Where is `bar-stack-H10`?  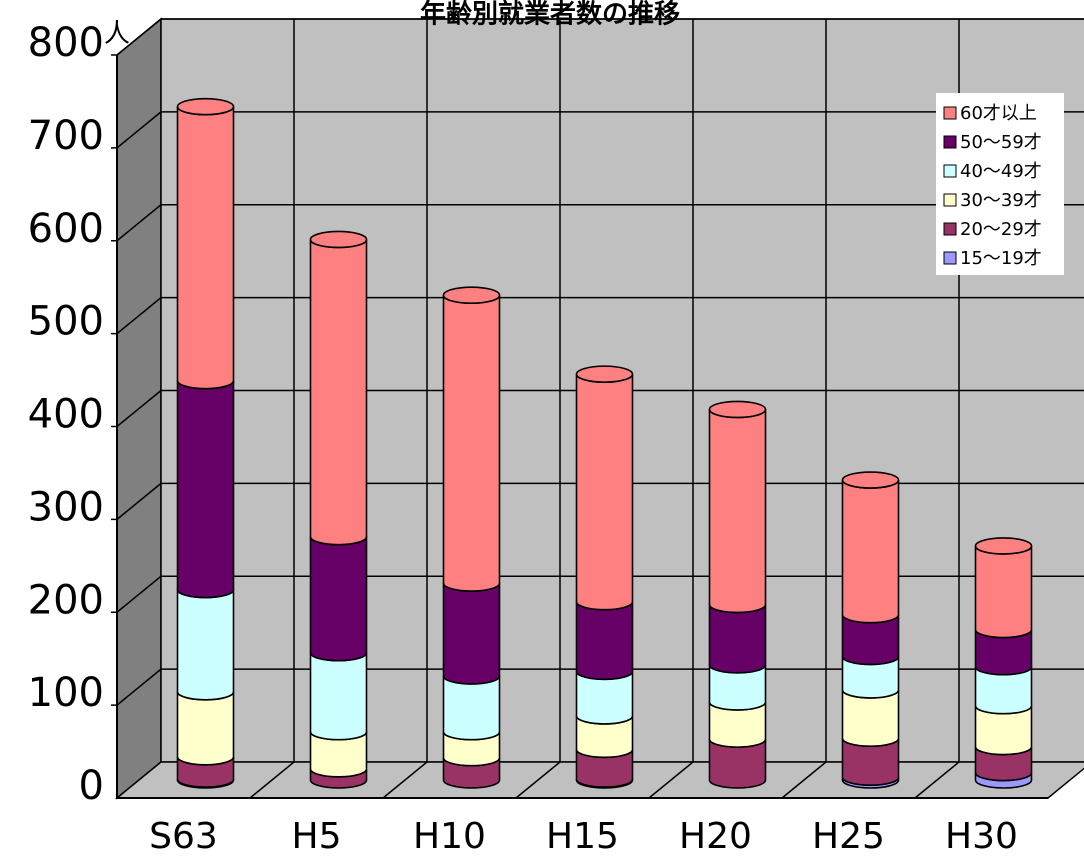
bar-stack-H10 is located at coordinates (471, 537).